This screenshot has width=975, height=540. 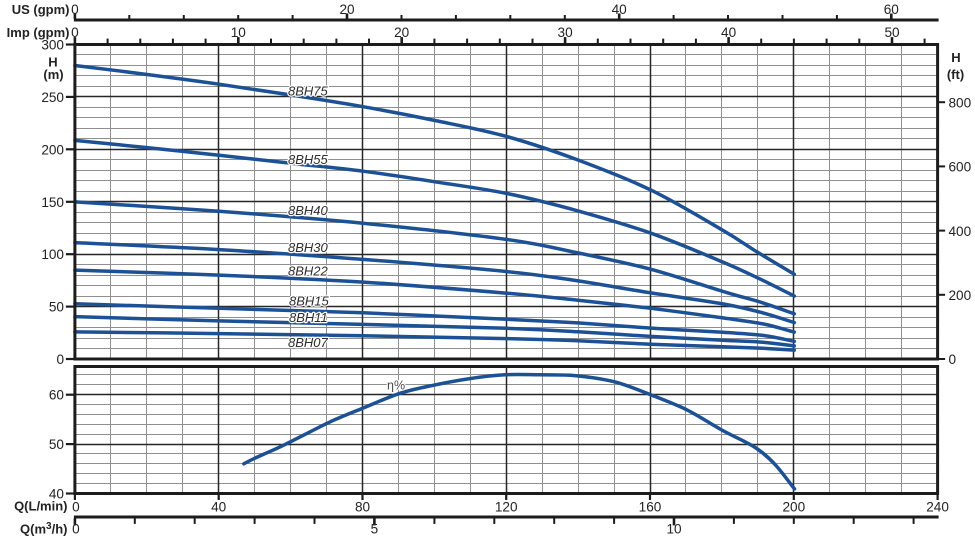 I want to click on svg-text: 600, so click(x=960, y=167).